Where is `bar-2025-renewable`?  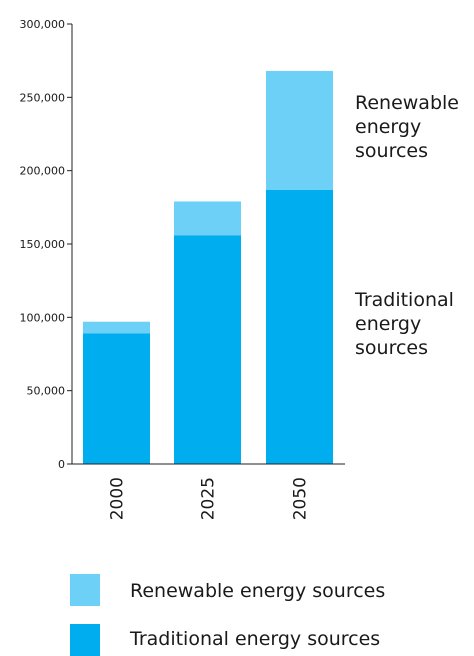 bar-2025-renewable is located at coordinates (207, 218).